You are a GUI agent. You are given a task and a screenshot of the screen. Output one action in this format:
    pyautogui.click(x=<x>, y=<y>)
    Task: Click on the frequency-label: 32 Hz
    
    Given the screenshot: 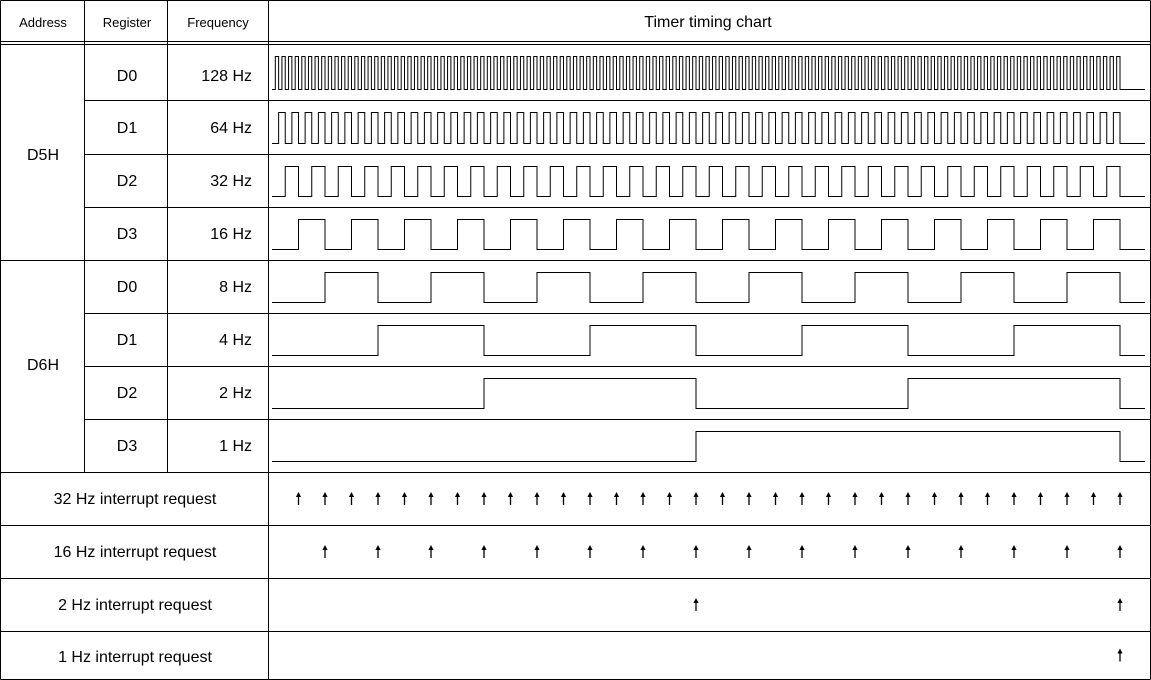 What is the action you would take?
    pyautogui.click(x=231, y=181)
    